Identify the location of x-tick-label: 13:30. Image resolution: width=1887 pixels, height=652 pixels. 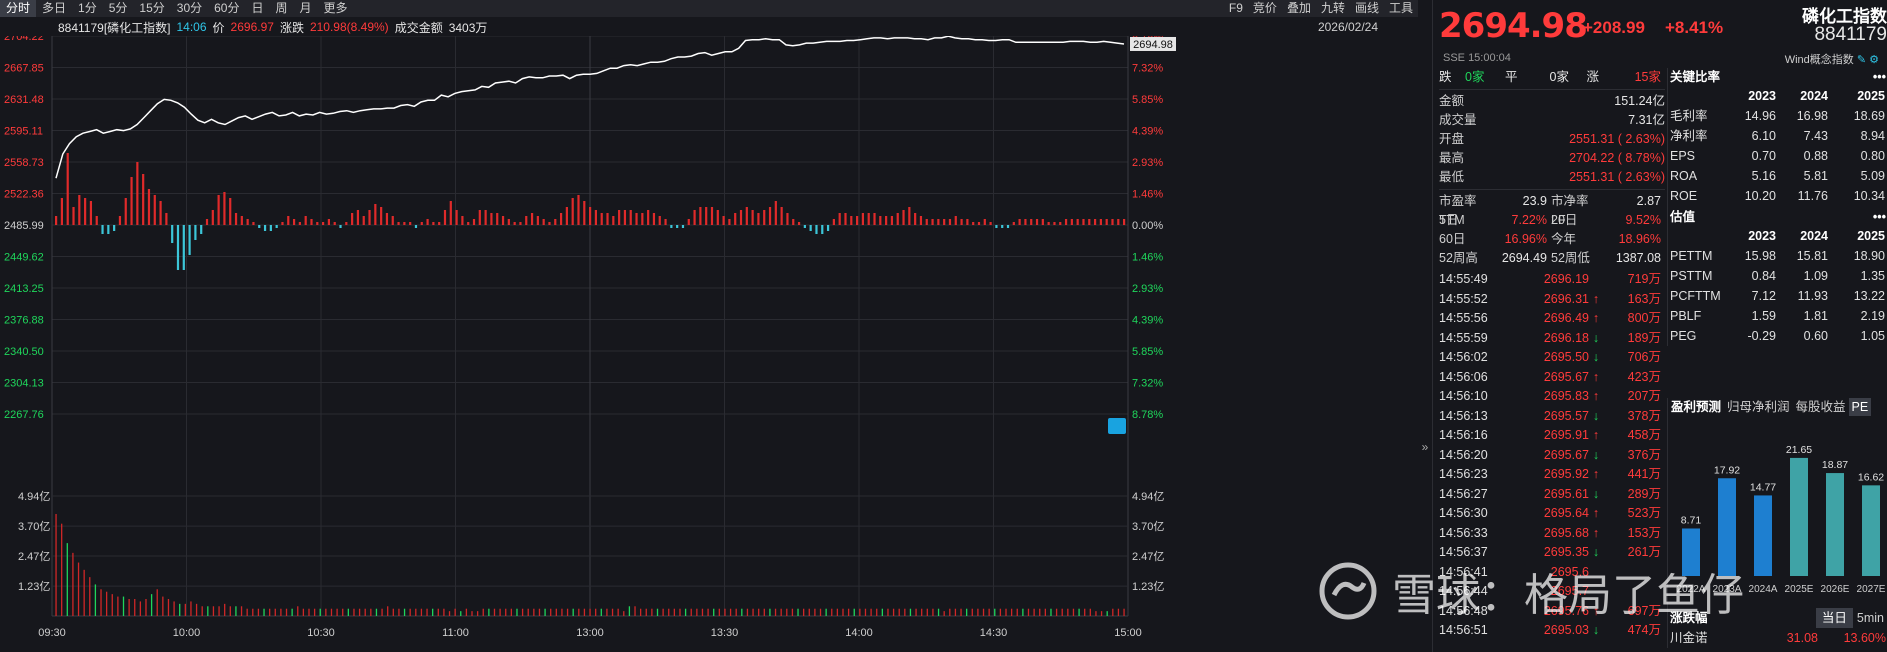
(725, 633).